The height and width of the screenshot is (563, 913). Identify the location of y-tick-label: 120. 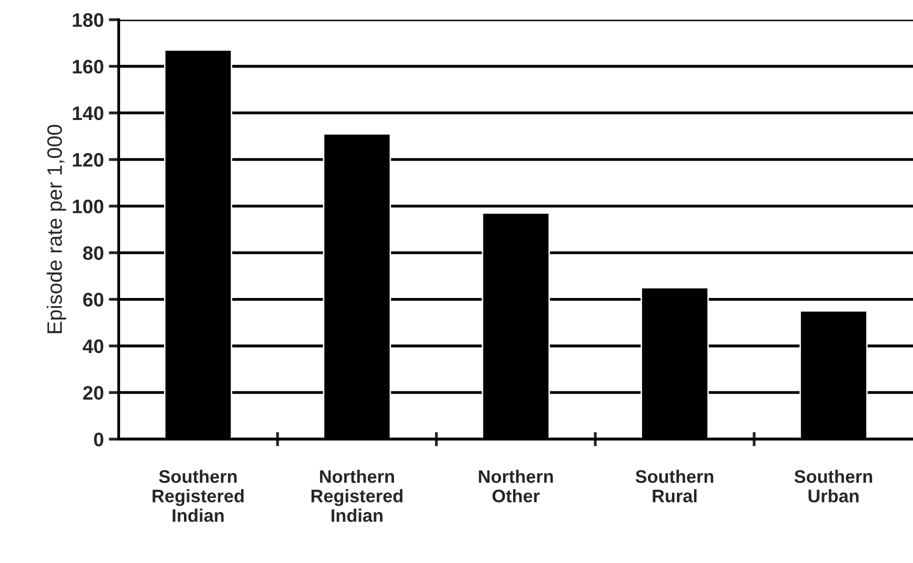
(88, 159).